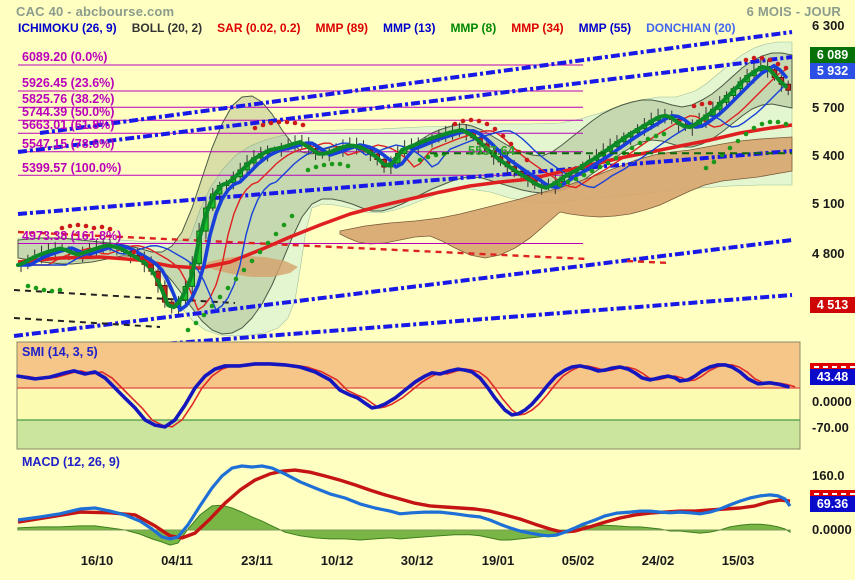  What do you see at coordinates (830, 427) in the screenshot?
I see `smi-low-label: -70.00` at bounding box center [830, 427].